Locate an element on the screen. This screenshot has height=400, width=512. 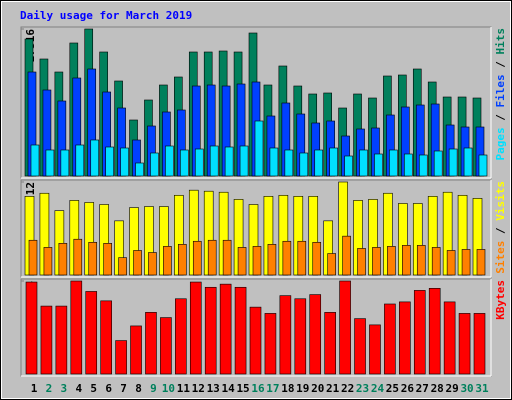
x-tick-label: 27 is located at coordinates (422, 388).